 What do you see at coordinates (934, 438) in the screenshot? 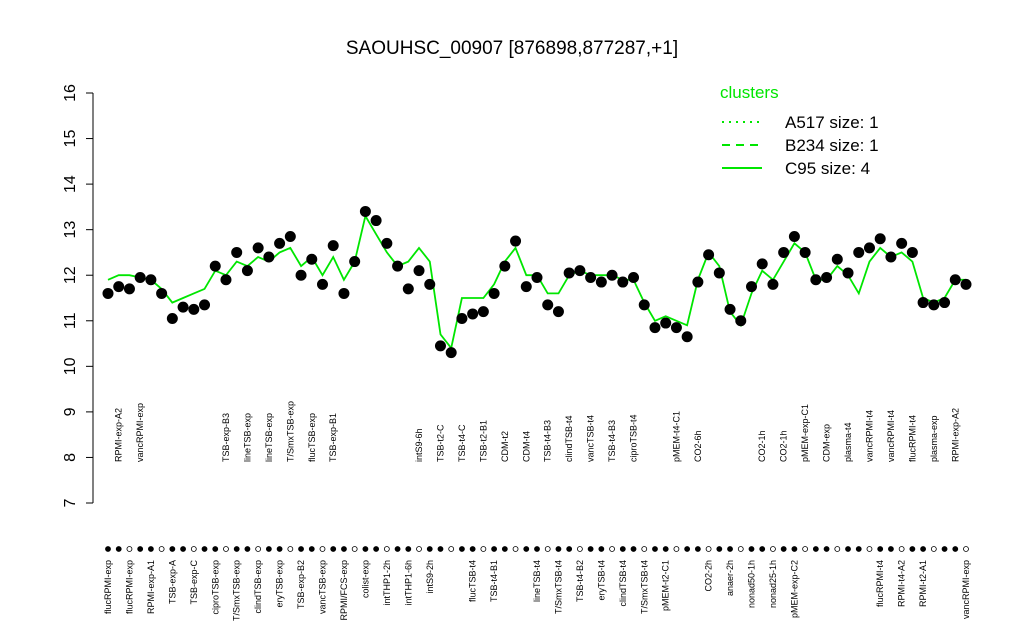
I see `x-tick-label: plasma-exp` at bounding box center [934, 438].